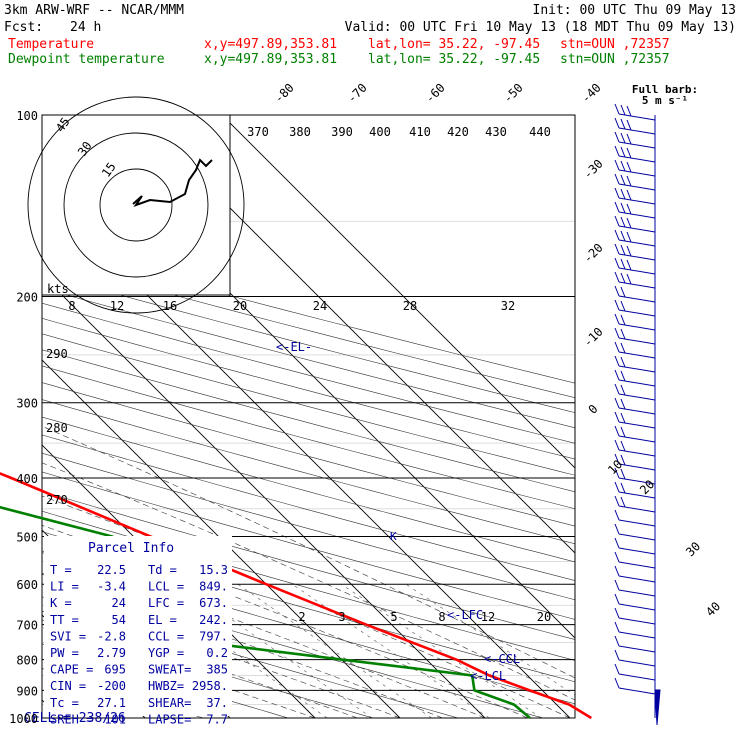 This screenshot has width=740, height=740. I want to click on temp-legend-xy: x,y=497.89,353.81, so click(270, 44).